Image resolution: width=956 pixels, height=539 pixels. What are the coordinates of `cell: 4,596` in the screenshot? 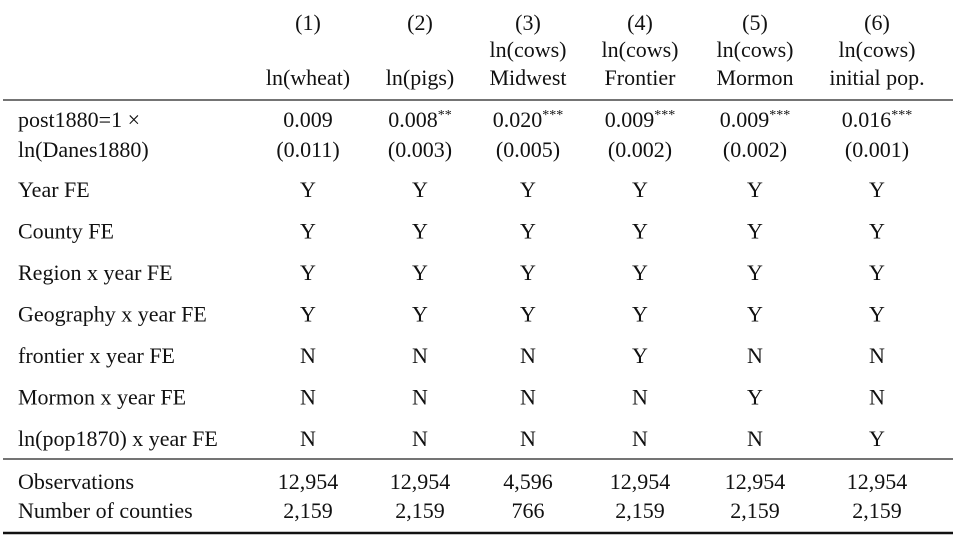 It's located at (528, 481).